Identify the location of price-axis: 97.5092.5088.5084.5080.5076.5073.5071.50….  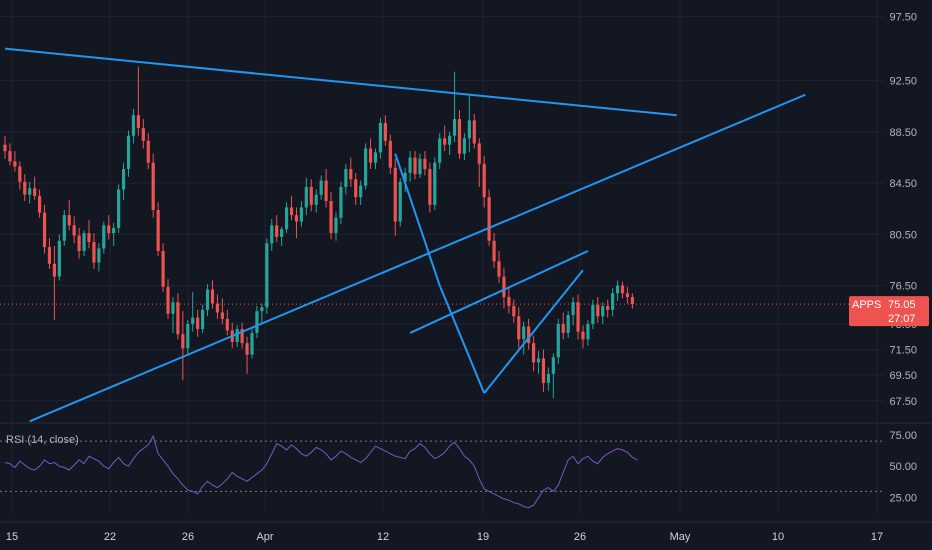
(903, 210).